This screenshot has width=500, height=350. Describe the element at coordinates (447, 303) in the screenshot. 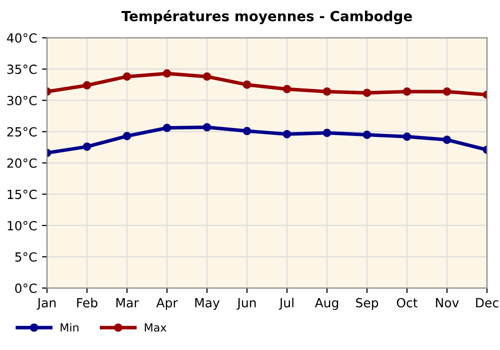

I see `x-tick-label: Nov` at that location.